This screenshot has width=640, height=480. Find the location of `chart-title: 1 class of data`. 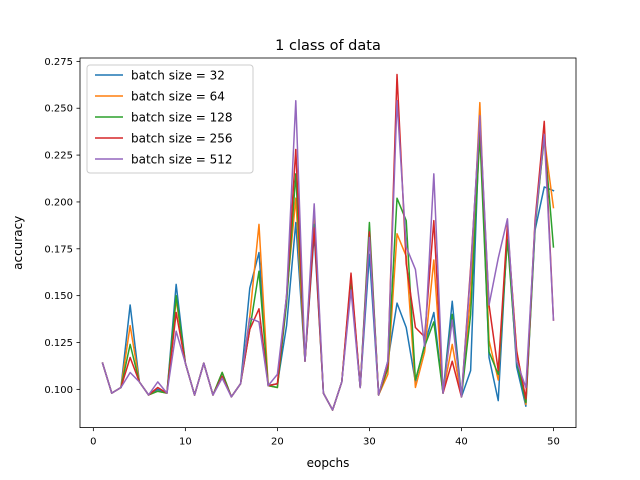

chart-title: 1 class of data is located at coordinates (328, 46).